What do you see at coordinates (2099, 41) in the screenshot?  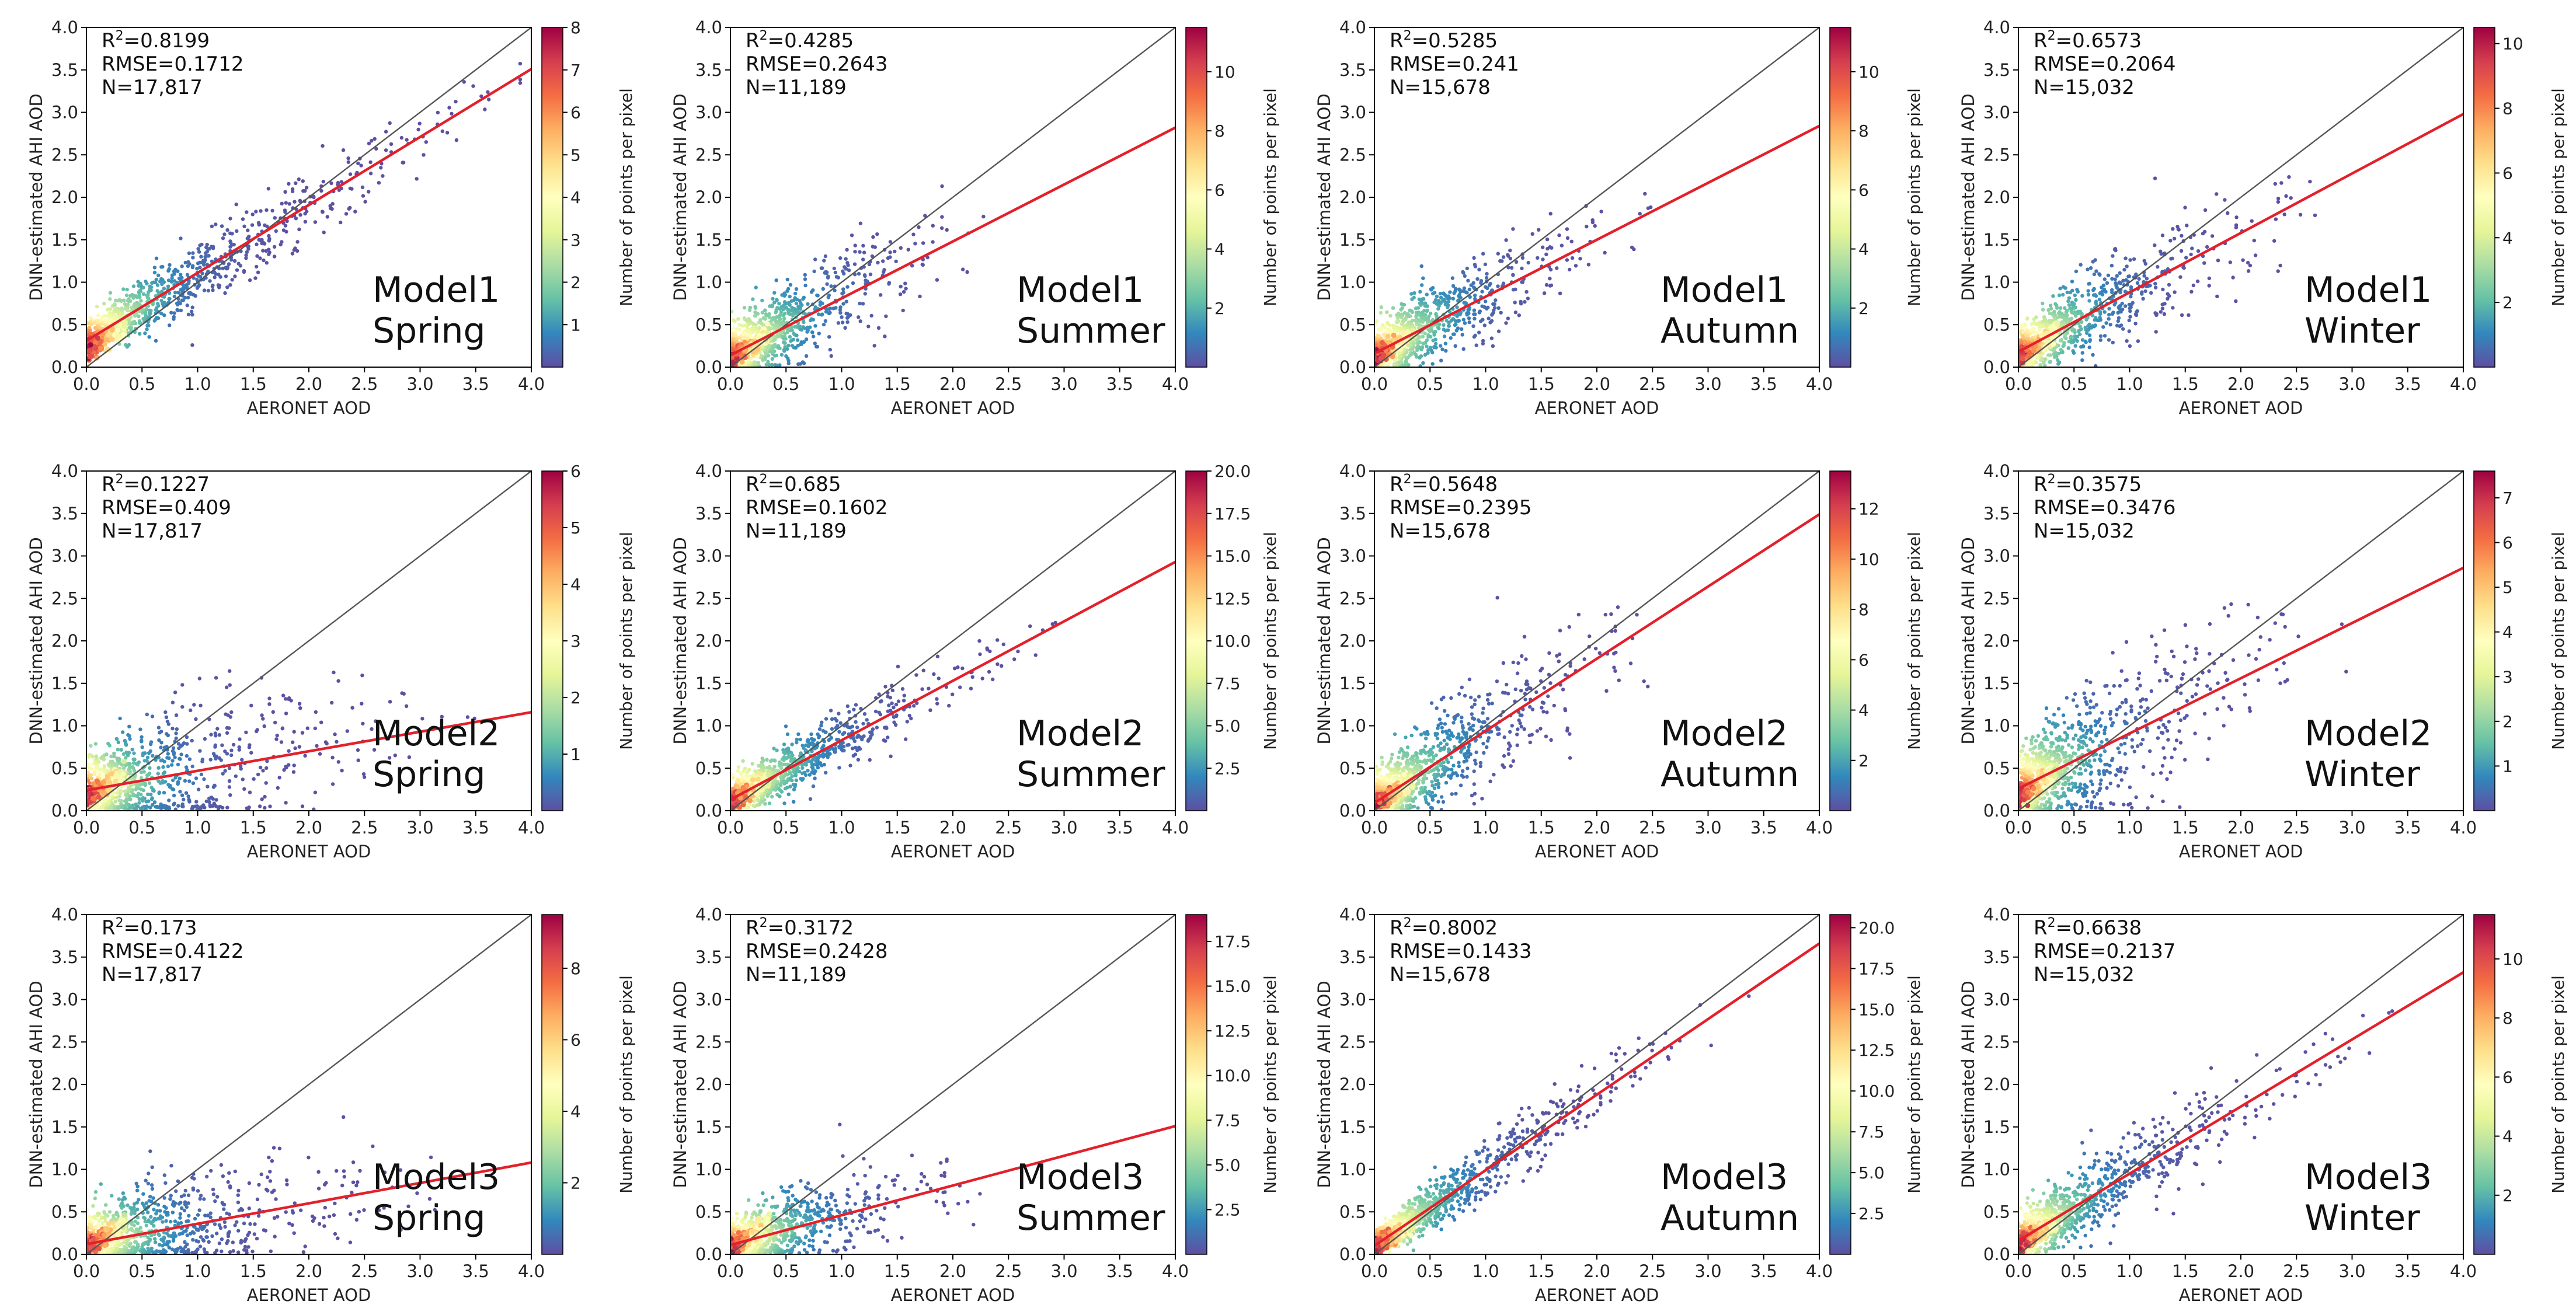 I see `r-squared-value: =0.6573` at bounding box center [2099, 41].